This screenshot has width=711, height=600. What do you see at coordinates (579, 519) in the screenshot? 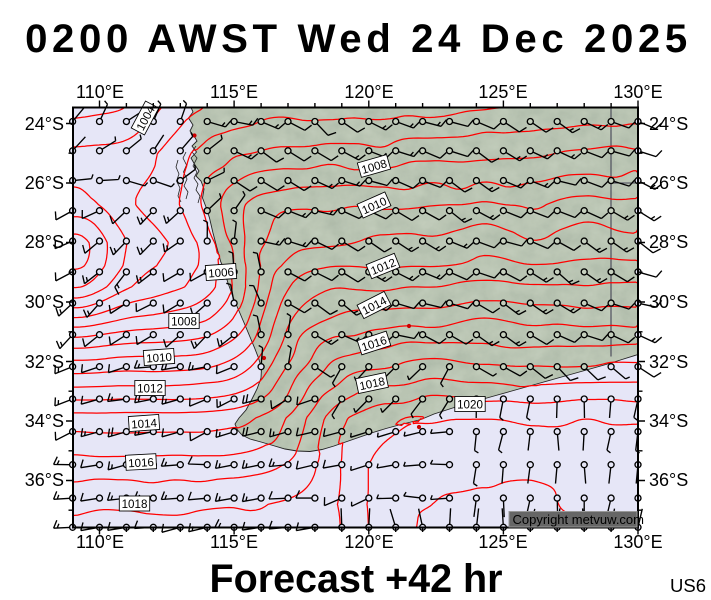
I see `svg-text: Copyright metvuw.com` at bounding box center [579, 519].